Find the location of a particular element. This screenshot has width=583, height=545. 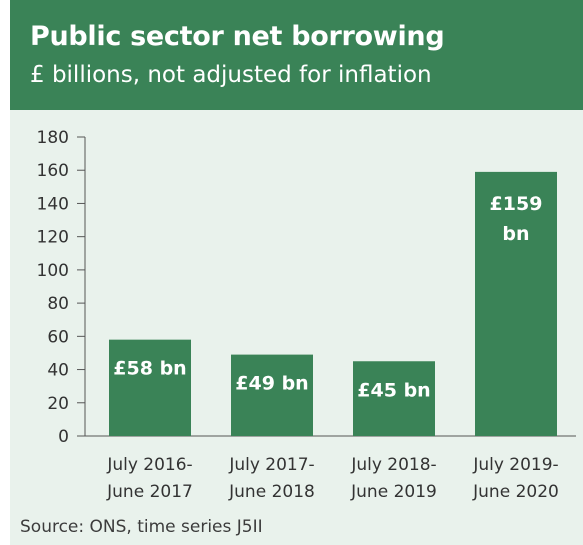

x-category-label: July 2019- is located at coordinates (515, 465).